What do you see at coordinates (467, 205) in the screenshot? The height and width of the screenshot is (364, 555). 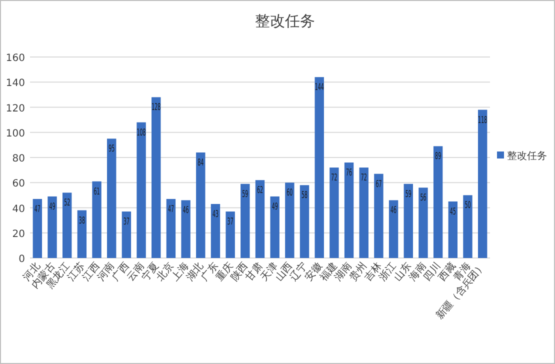 I see `data-label: 50` at bounding box center [467, 205].